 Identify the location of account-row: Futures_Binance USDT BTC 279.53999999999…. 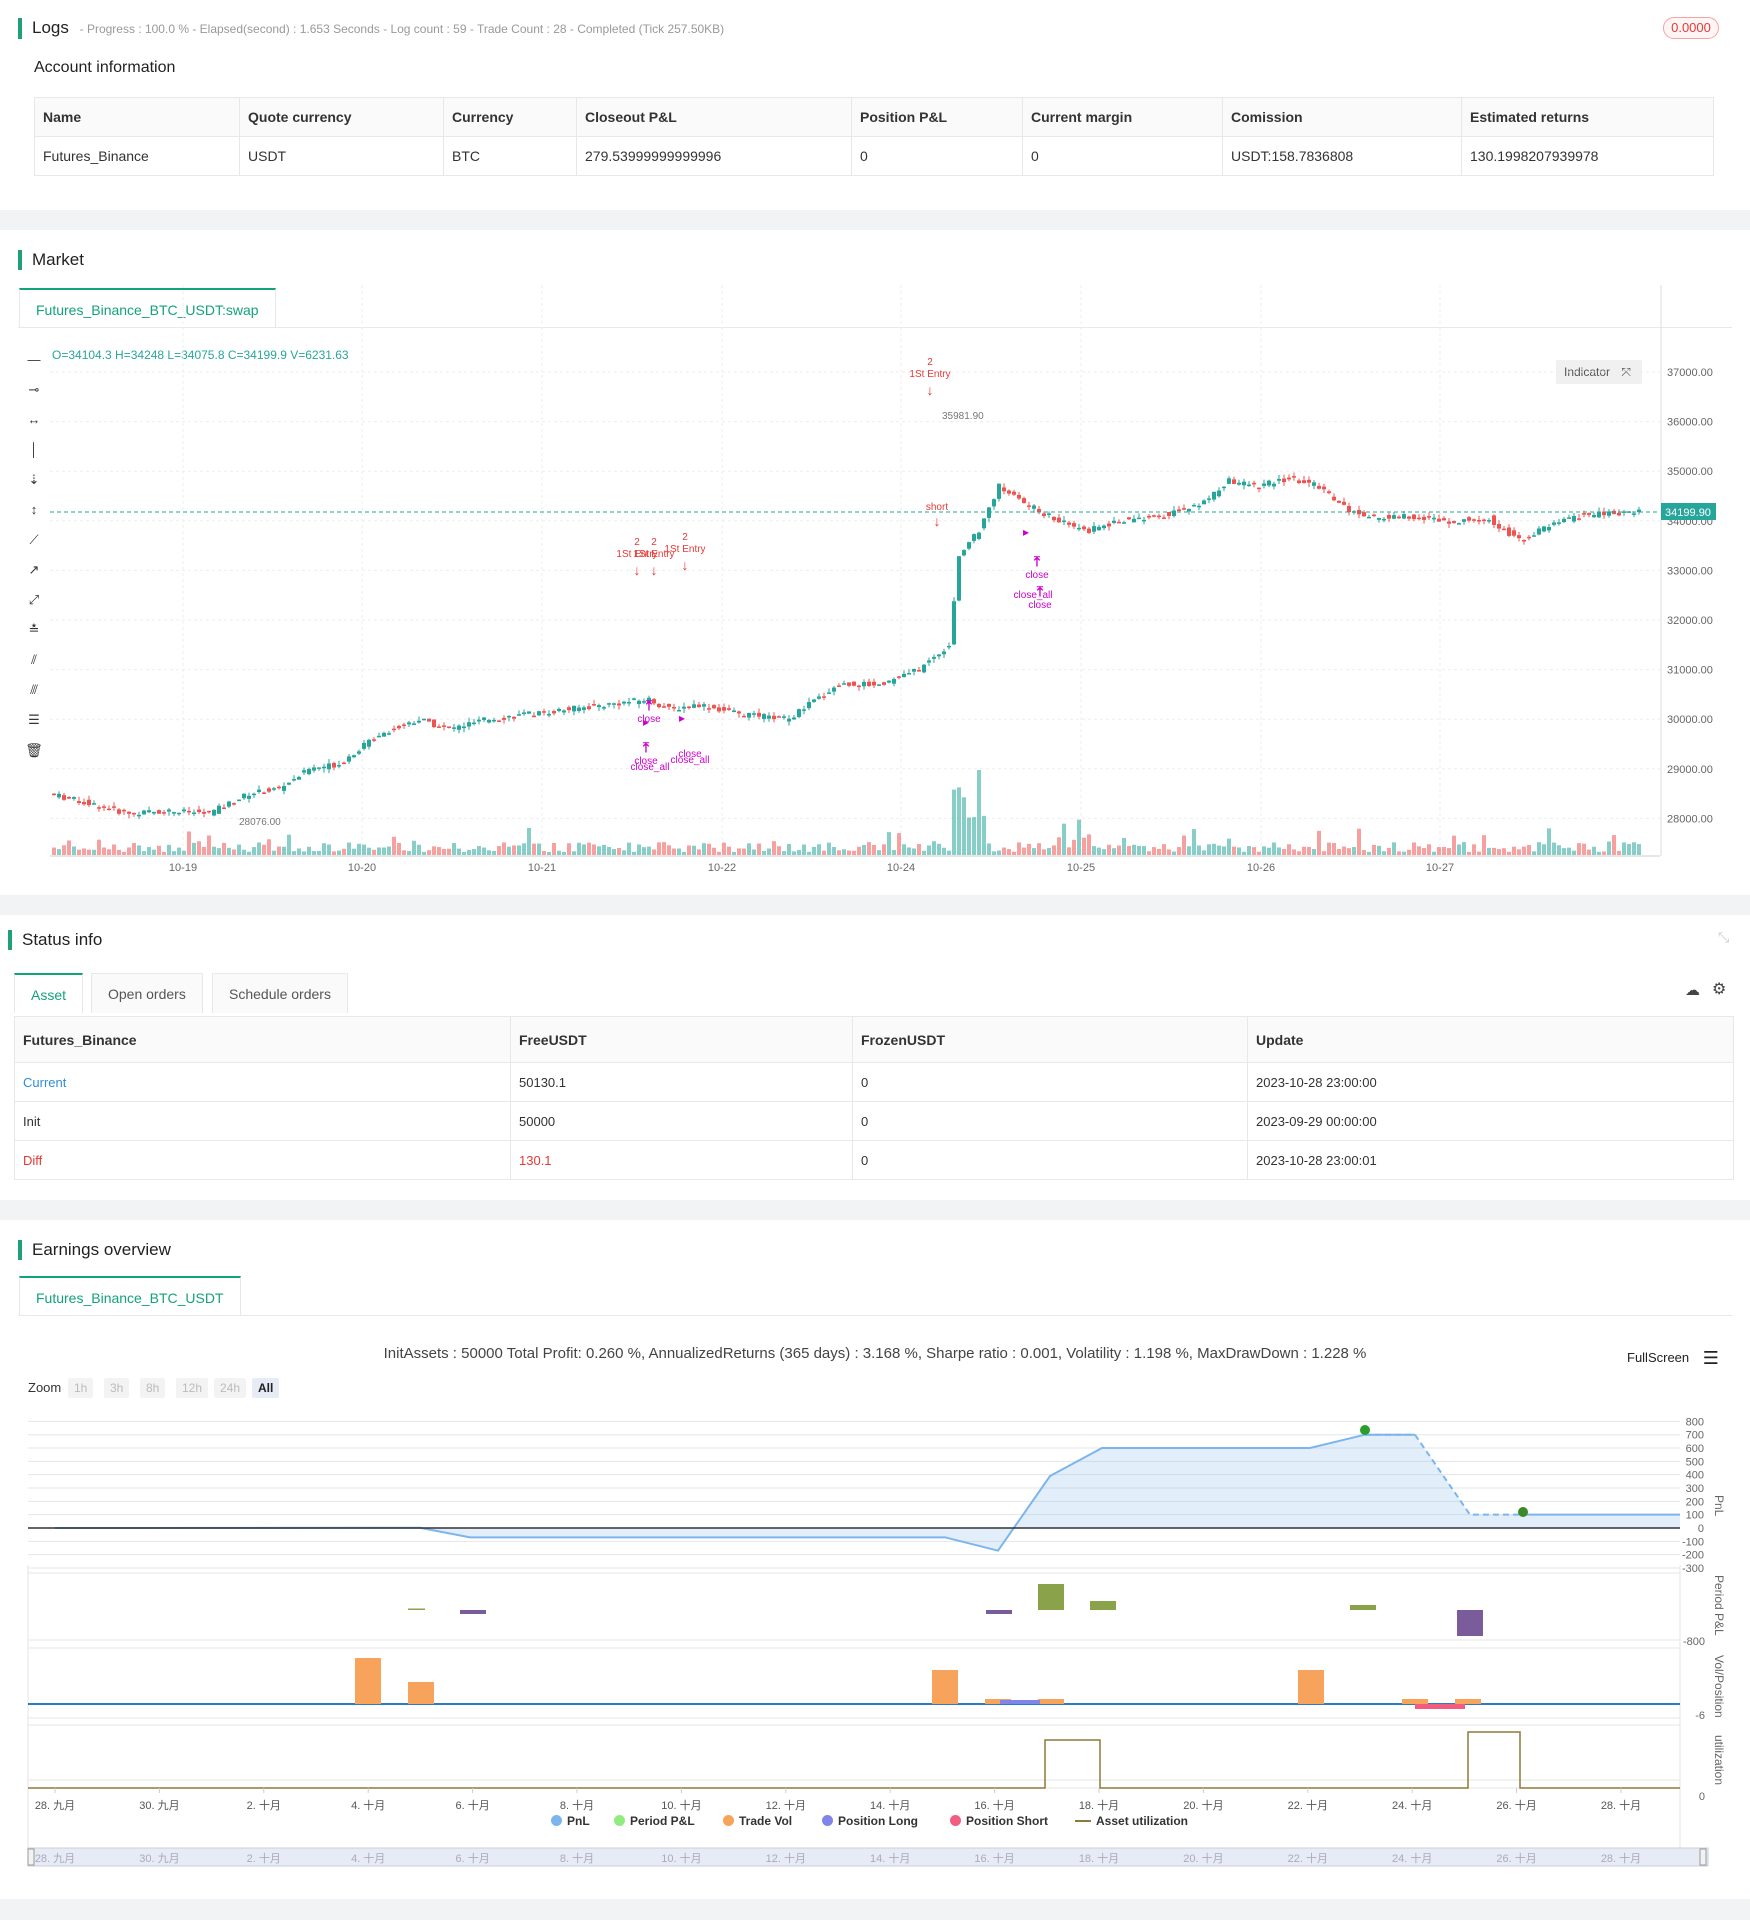
(874, 156).